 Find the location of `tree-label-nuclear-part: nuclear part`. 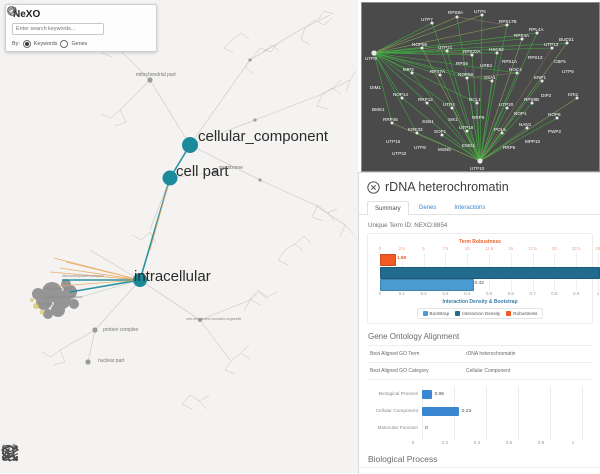

tree-label-nuclear-part: nuclear part is located at coordinates (111, 361).